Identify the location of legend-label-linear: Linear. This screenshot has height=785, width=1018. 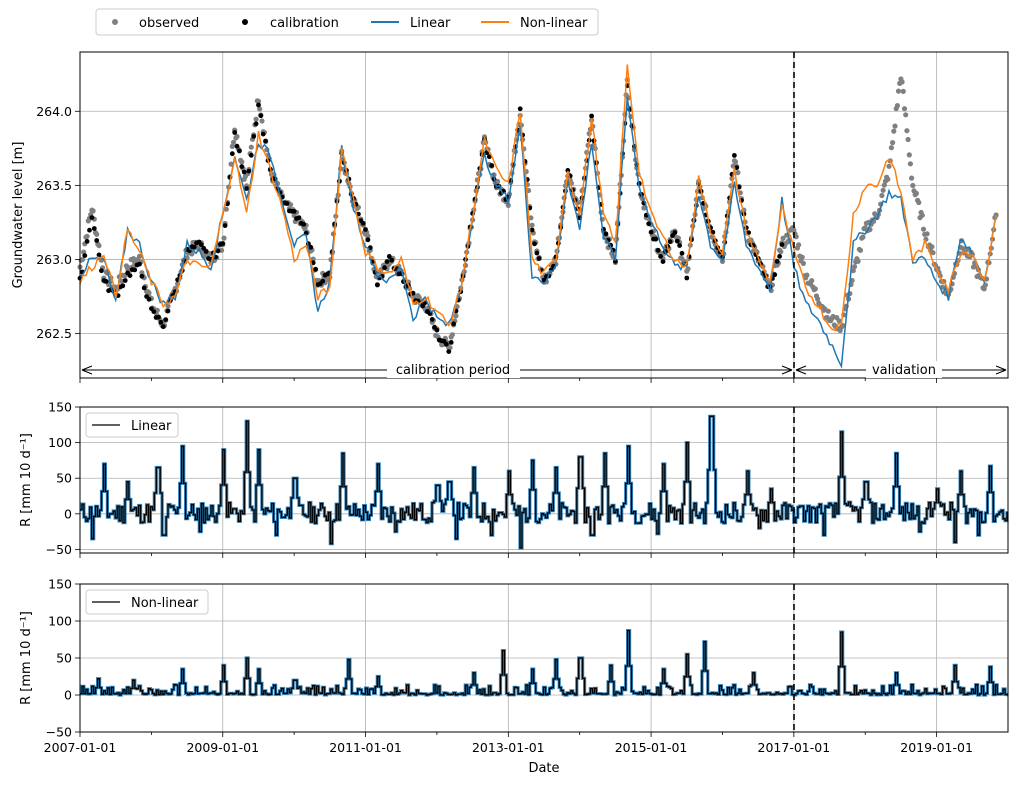
(430, 23).